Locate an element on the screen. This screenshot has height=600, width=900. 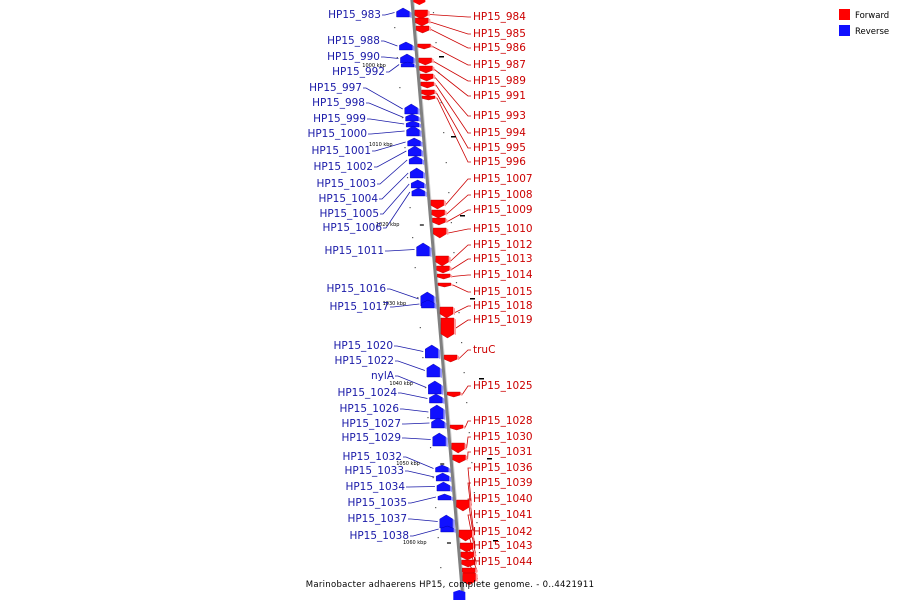
leader-lines is located at coordinates (421, 296).